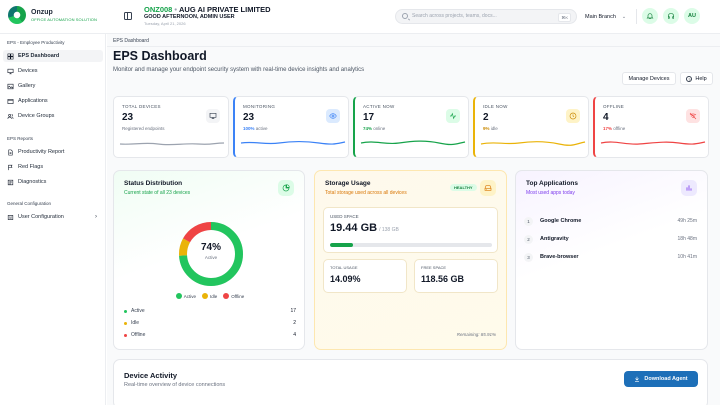 The width and height of the screenshot is (720, 405). Describe the element at coordinates (689, 78) in the screenshot. I see `help-icon: ?` at that location.